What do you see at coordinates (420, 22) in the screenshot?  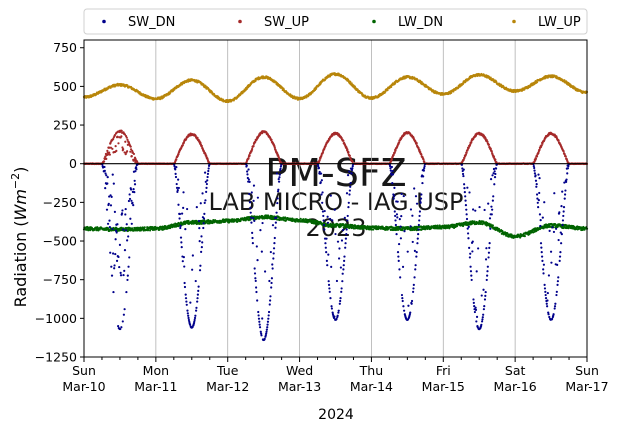 I see `legend-label: LW_DN` at bounding box center [420, 22].